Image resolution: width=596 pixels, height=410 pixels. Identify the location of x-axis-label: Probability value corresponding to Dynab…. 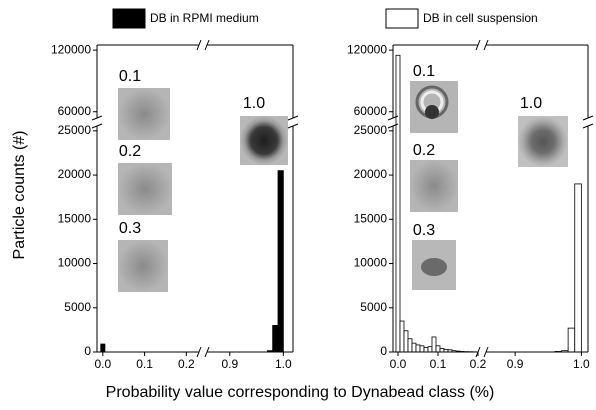
(300, 392).